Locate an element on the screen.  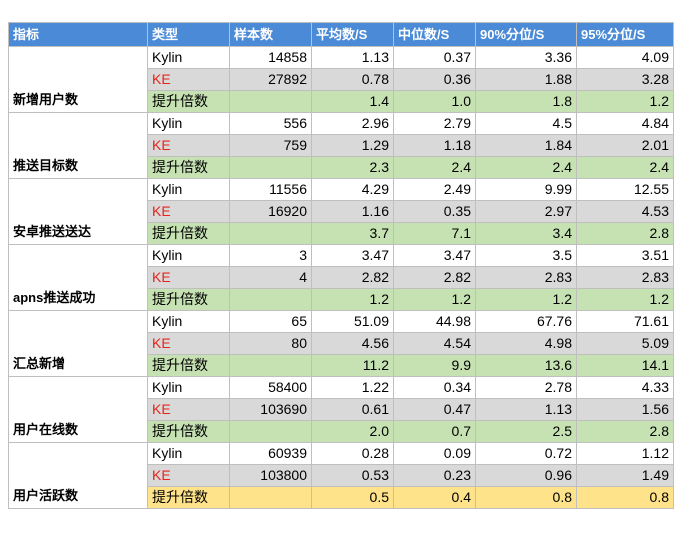
cell-median: 0.7 is located at coordinates (434, 431).